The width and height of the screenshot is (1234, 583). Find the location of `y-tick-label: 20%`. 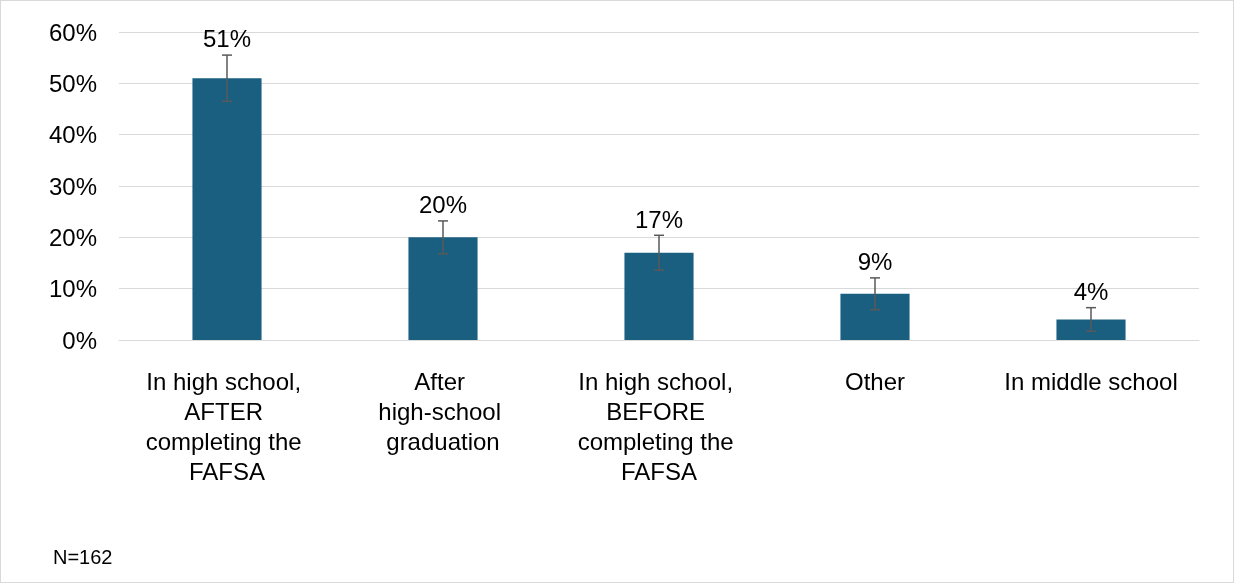

y-tick-label: 20% is located at coordinates (72, 237).